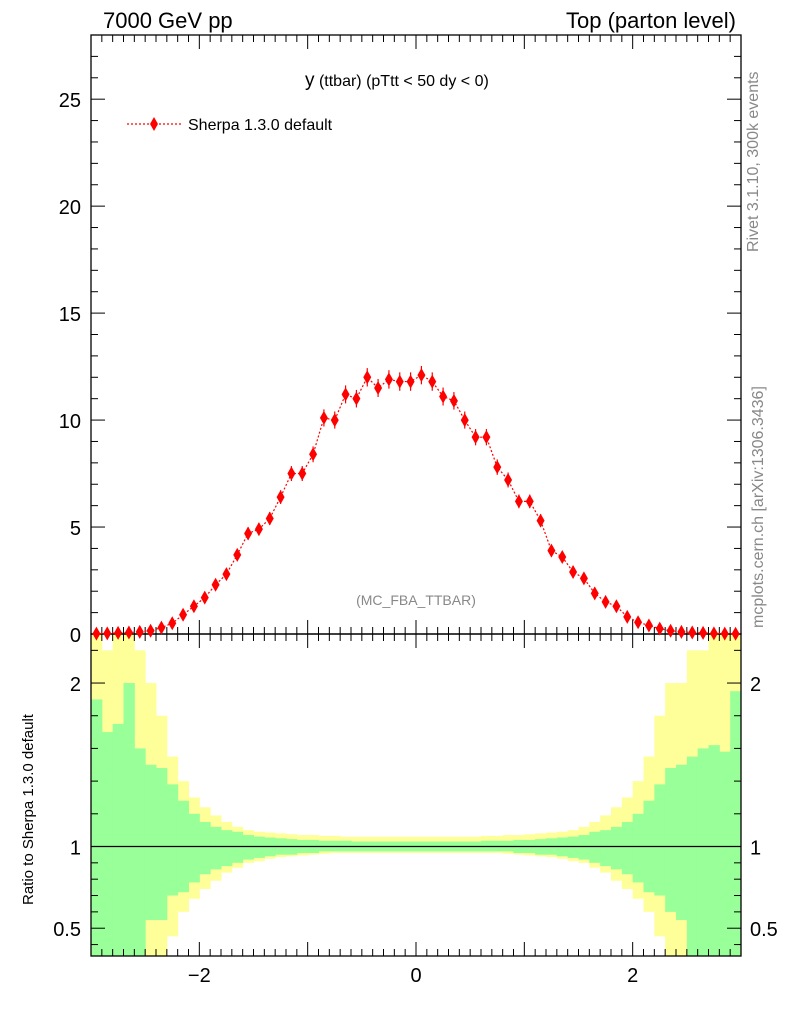 This screenshot has height=1024, width=786. Describe the element at coordinates (67, 930) in the screenshot. I see `ratio-tick-label-left: 0.5` at that location.